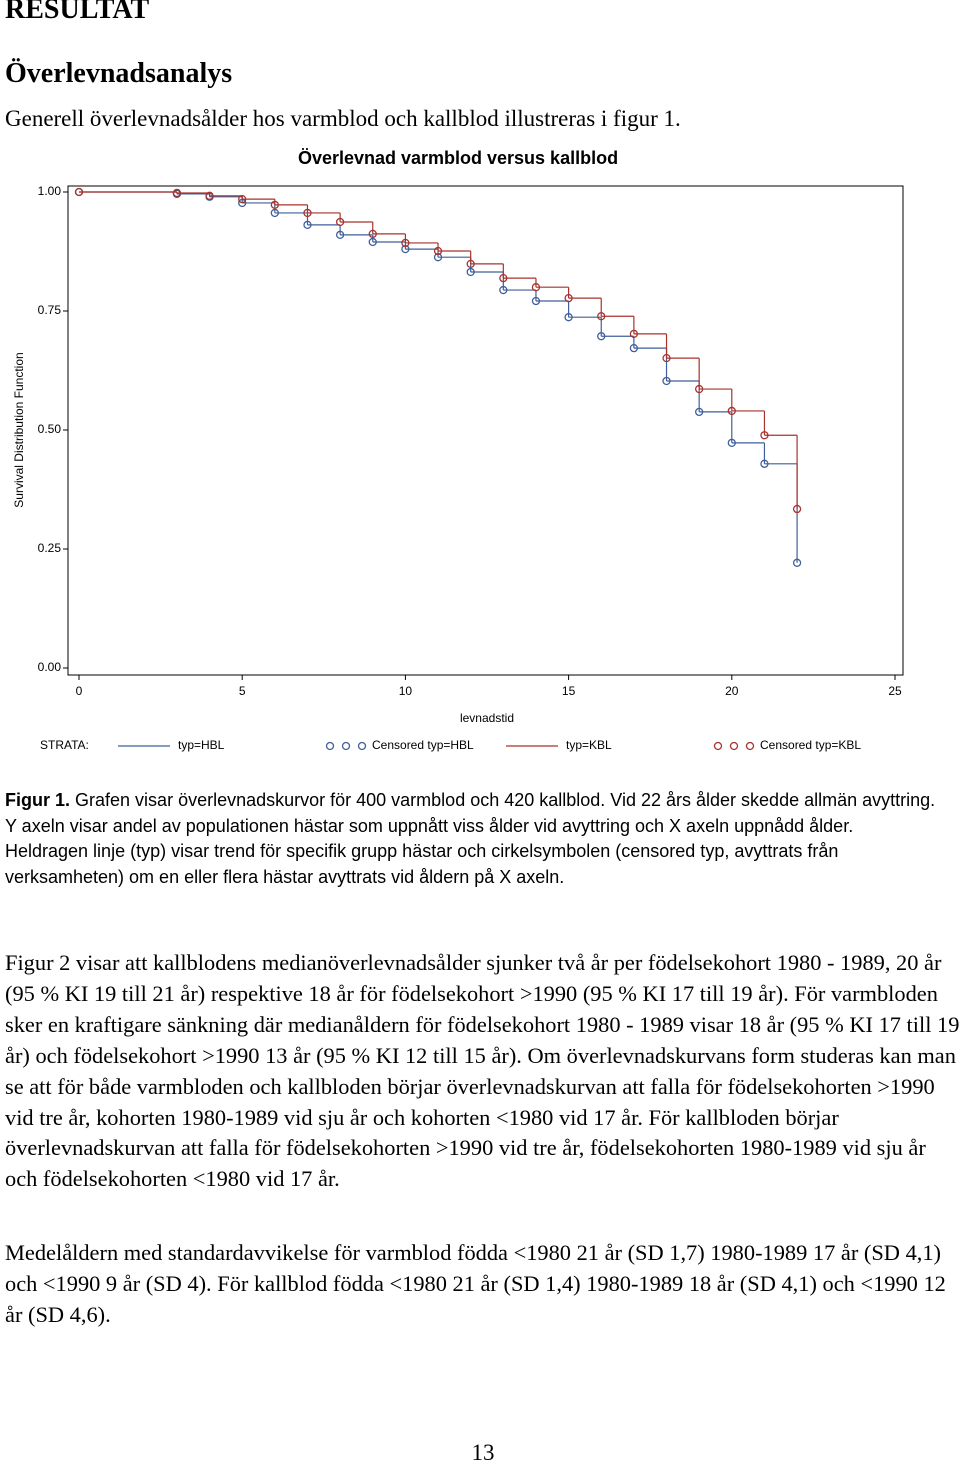  Describe the element at coordinates (423, 745) in the screenshot. I see `legend-label: Censored typ=HBL` at that location.